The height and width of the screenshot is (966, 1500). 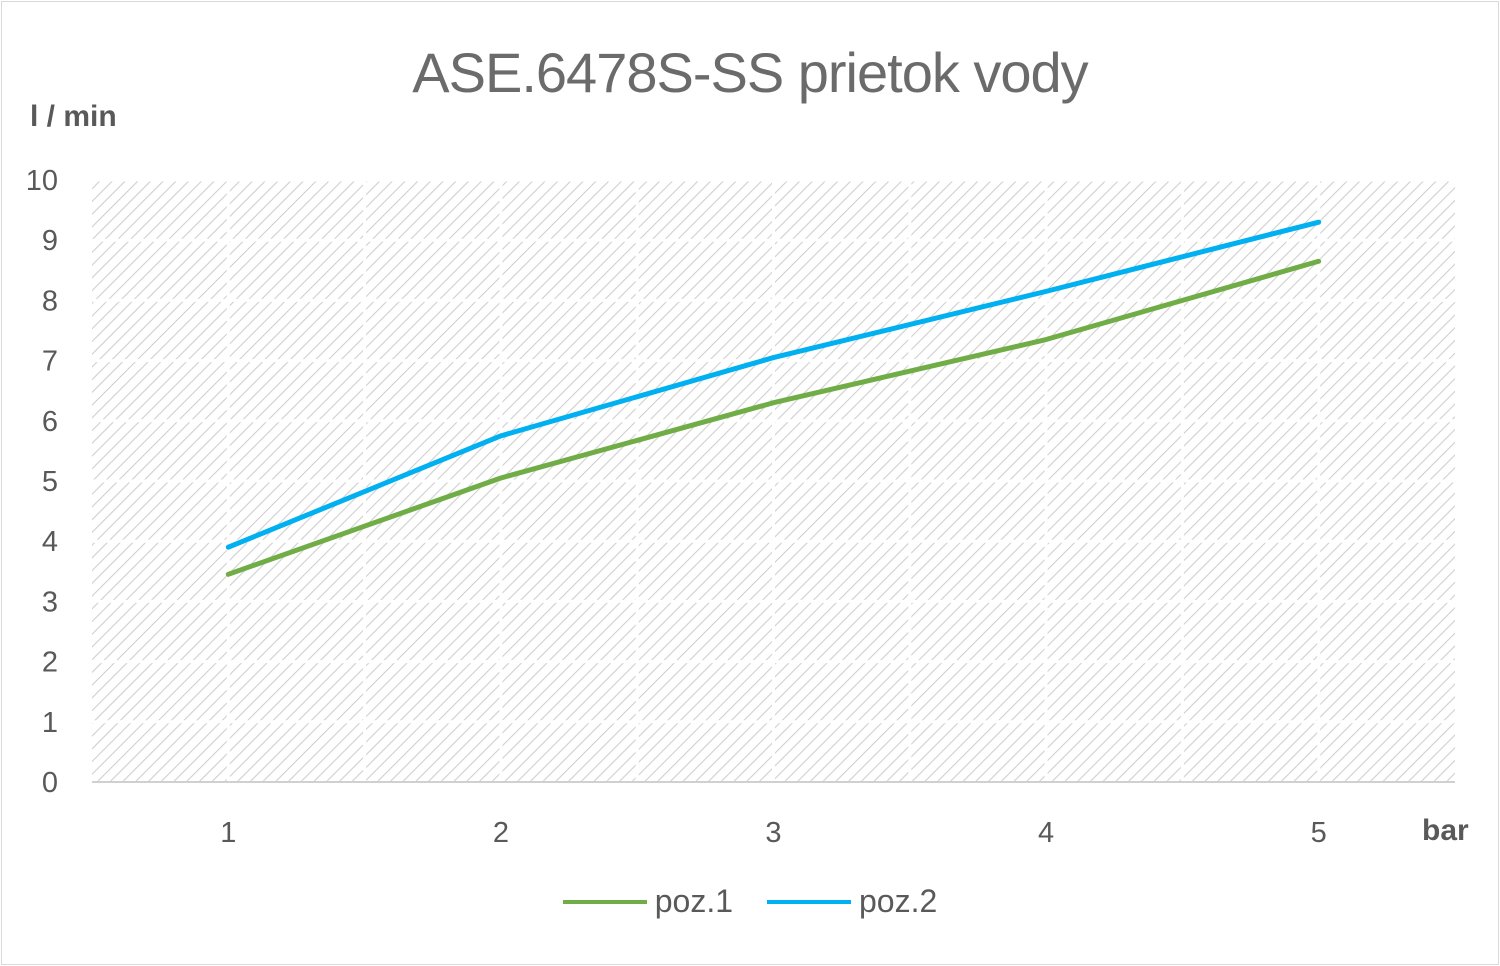 What do you see at coordinates (501, 833) in the screenshot?
I see `x-tick-label: 2` at bounding box center [501, 833].